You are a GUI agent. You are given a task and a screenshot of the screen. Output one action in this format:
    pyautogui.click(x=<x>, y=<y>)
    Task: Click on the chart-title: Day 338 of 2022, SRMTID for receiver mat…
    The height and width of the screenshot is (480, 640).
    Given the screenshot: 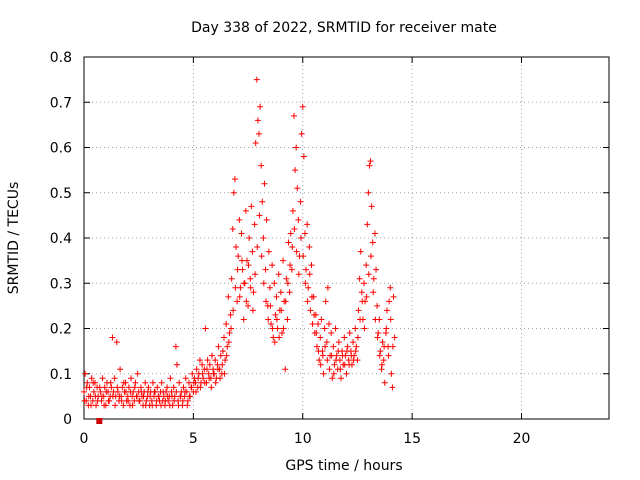 What is the action you would take?
    pyautogui.click(x=344, y=28)
    